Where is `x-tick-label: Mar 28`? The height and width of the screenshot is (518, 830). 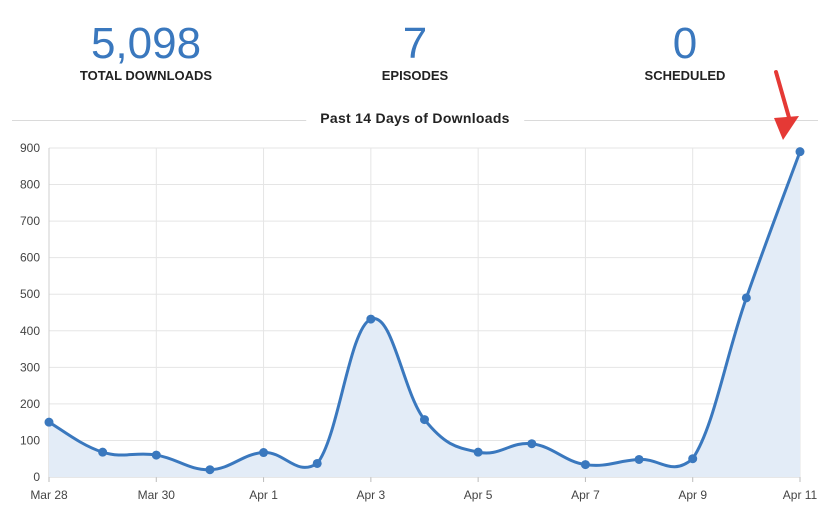
x-tick-label: Mar 28 is located at coordinates (49, 495).